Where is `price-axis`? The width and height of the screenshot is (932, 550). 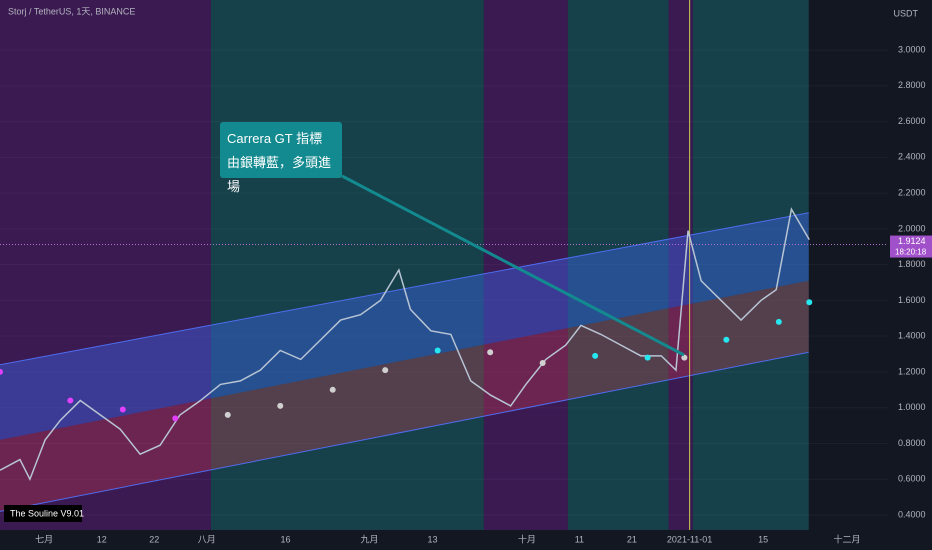
price-axis is located at coordinates (910, 275).